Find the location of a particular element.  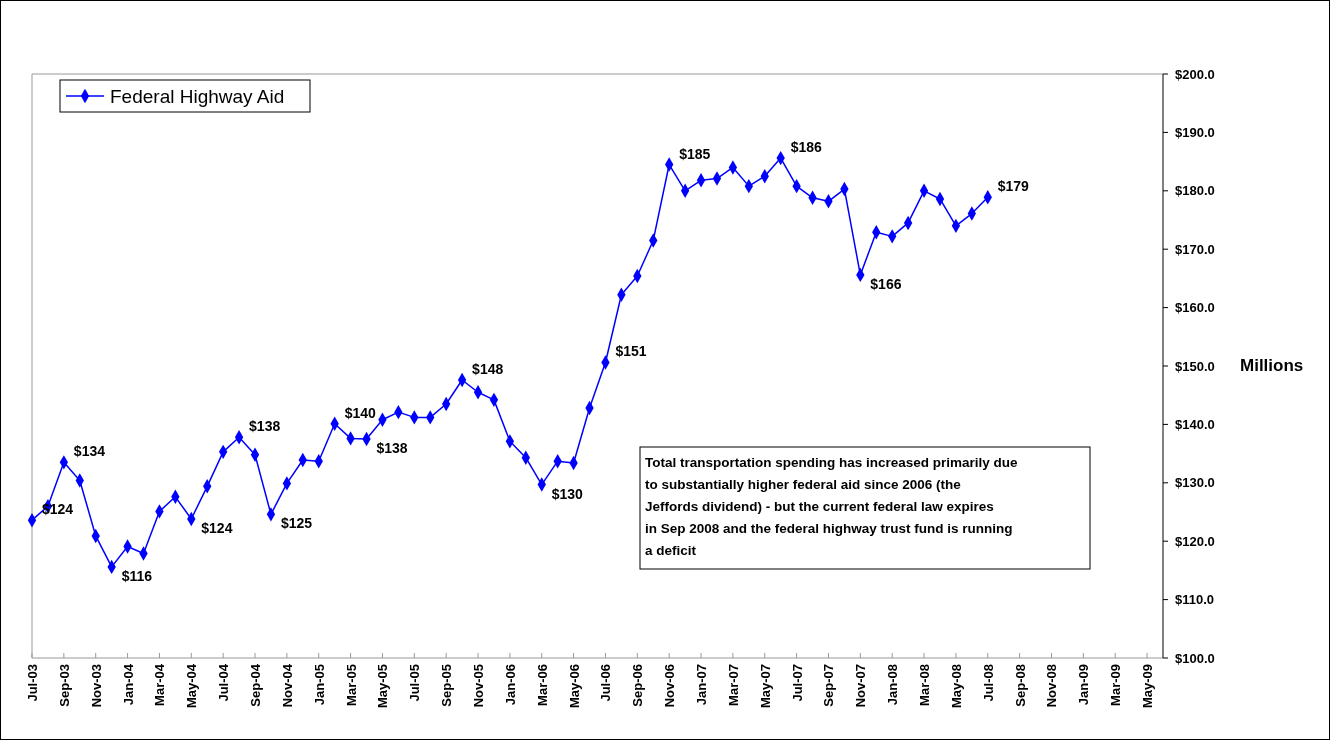

x-tick-label: Mar-06 is located at coordinates (542, 685).